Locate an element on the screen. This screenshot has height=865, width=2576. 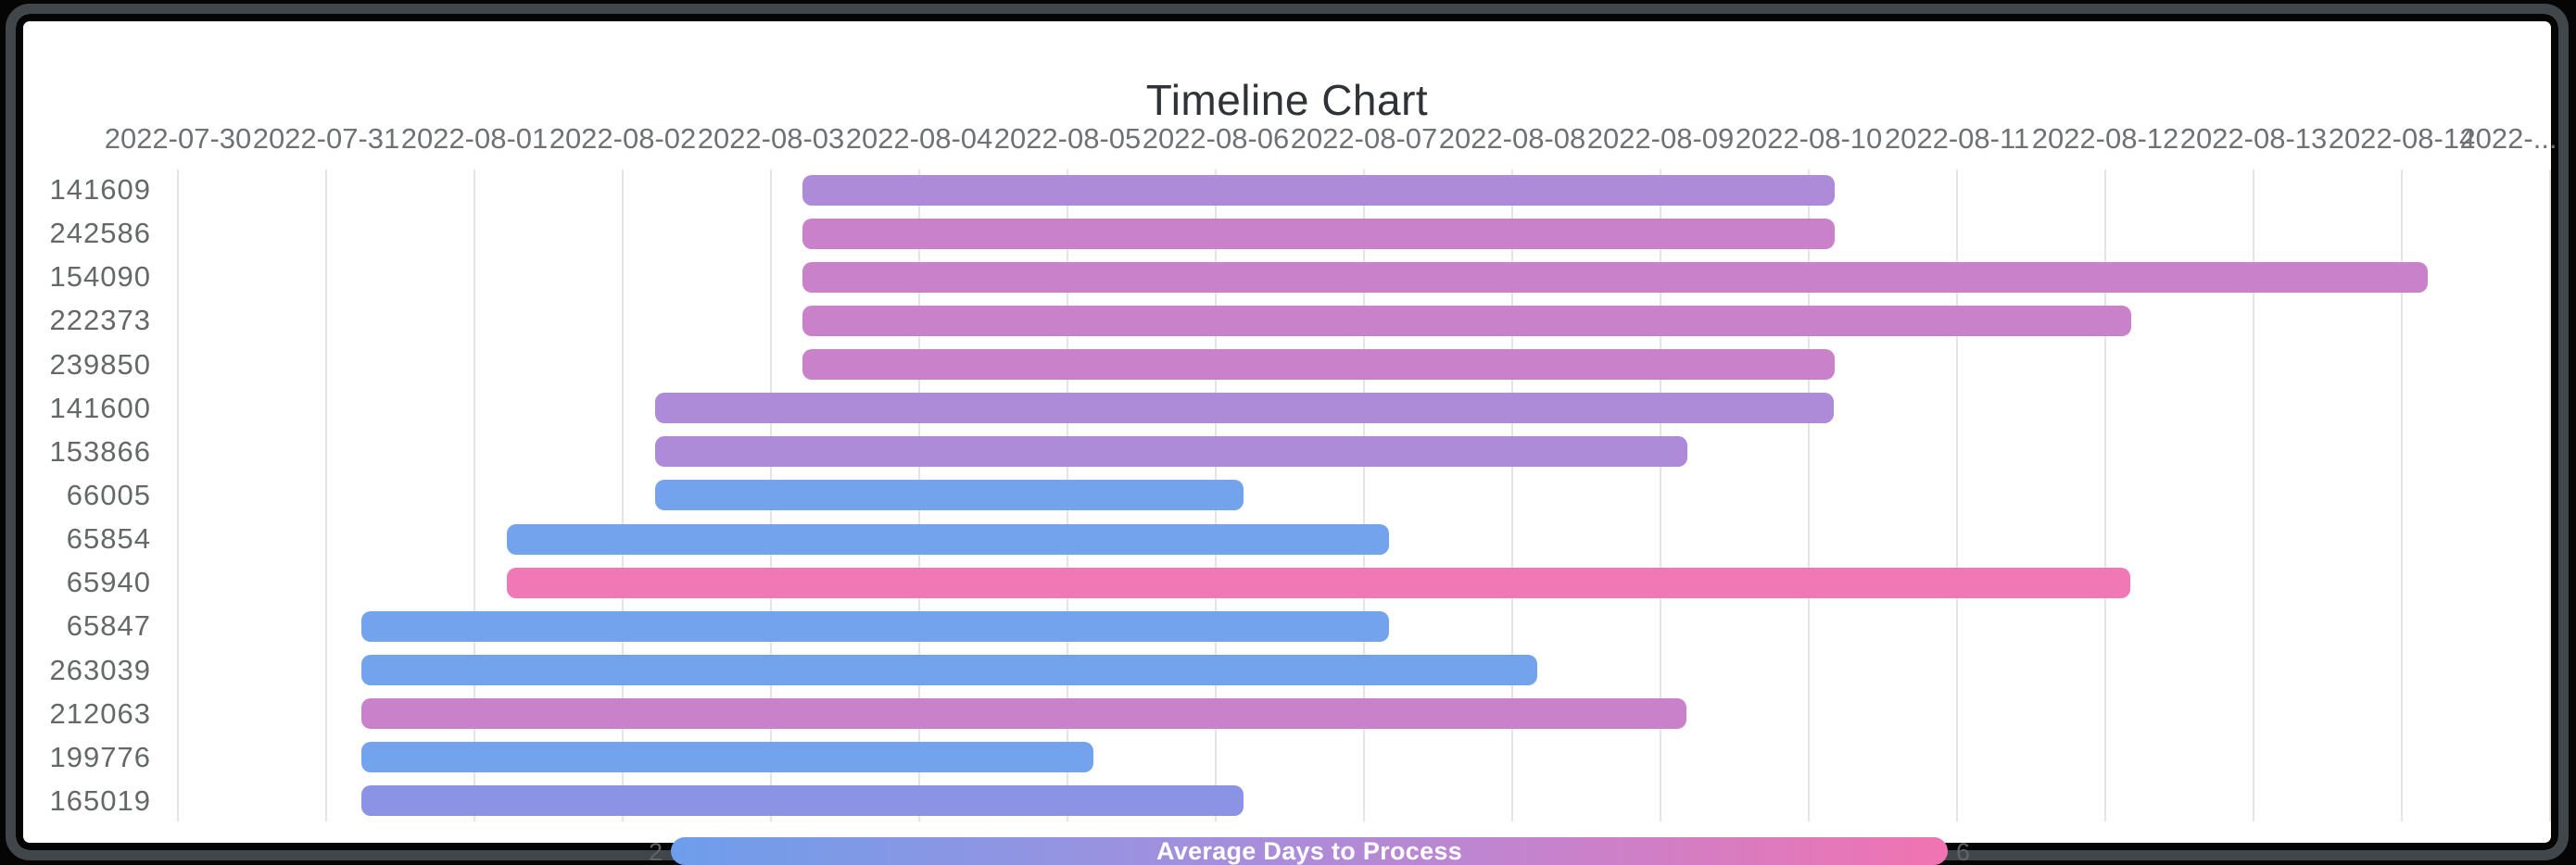
x-tick-label: 2022-08-08 is located at coordinates (1512, 138).